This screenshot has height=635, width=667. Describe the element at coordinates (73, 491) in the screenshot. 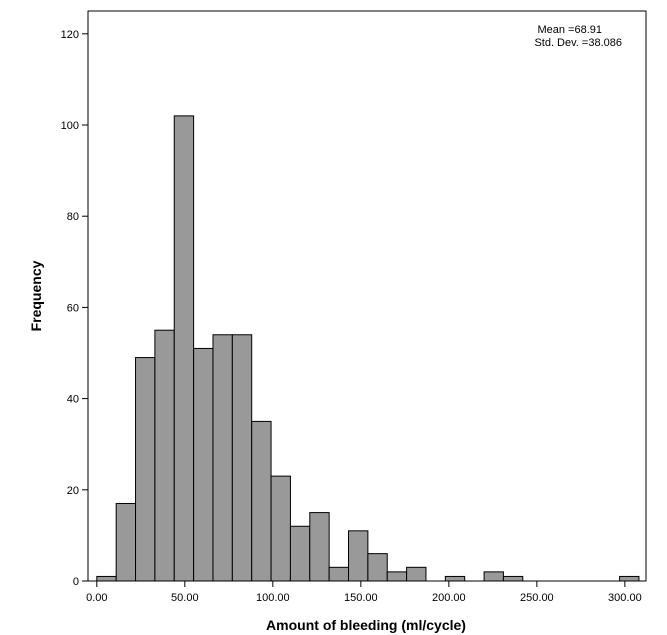

I see `y-tick-label: 20` at that location.